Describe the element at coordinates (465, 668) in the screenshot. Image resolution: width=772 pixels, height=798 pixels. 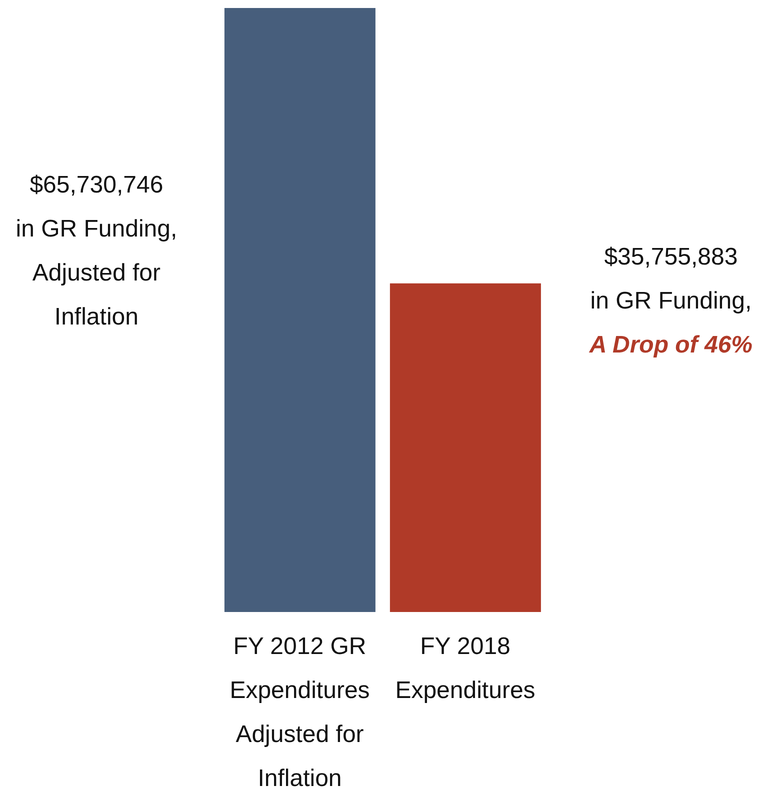
I see `x-tick-label: FY 2018 Expenditures` at that location.